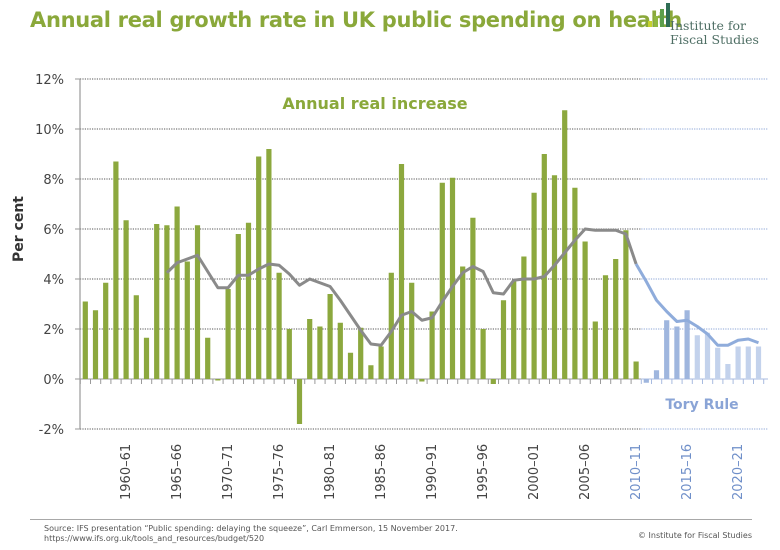 The image size is (780, 550). I want to click on ifs-logo-text: Institute for Fiscal Studies, so click(714, 33).